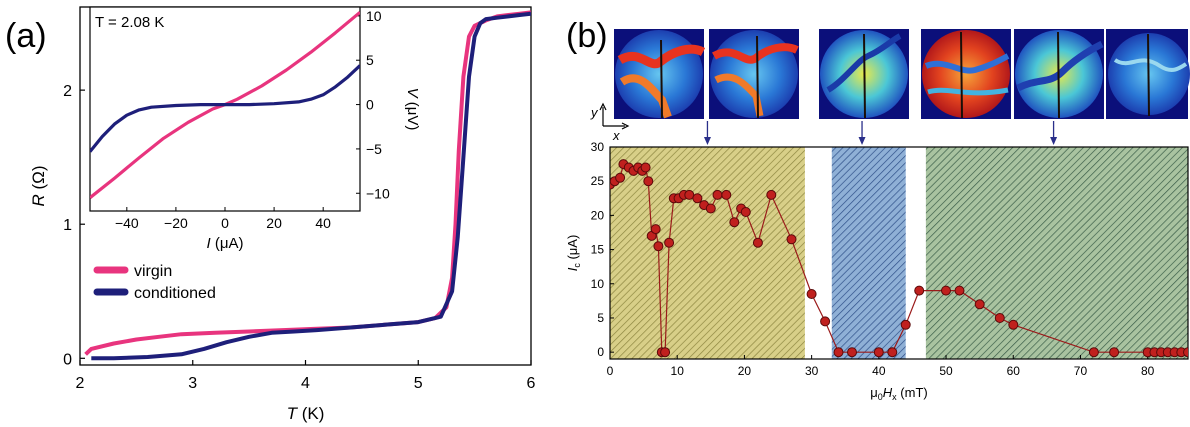 This screenshot has width=1190, height=427. I want to click on legend-label-virgin: virgin, so click(153, 271).